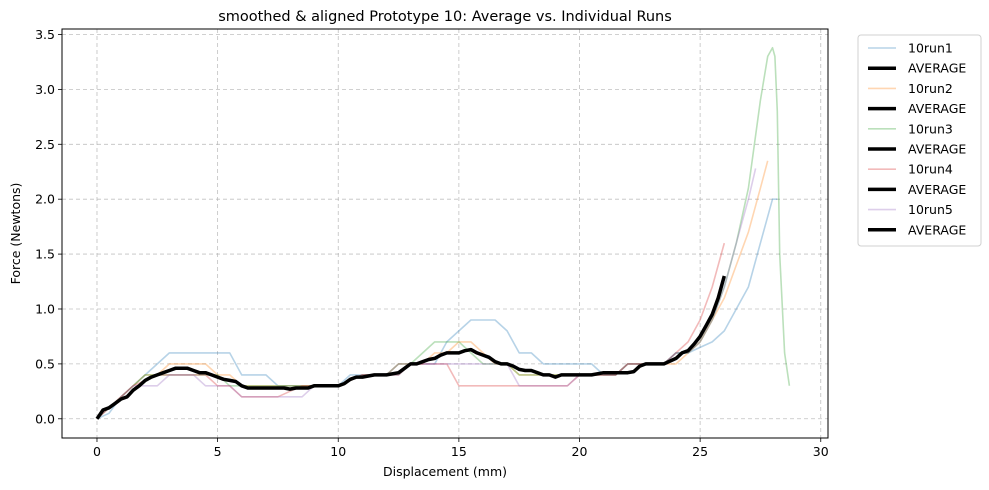  What do you see at coordinates (45, 199) in the screenshot?
I see `y-tick-label: 2.0` at bounding box center [45, 199].